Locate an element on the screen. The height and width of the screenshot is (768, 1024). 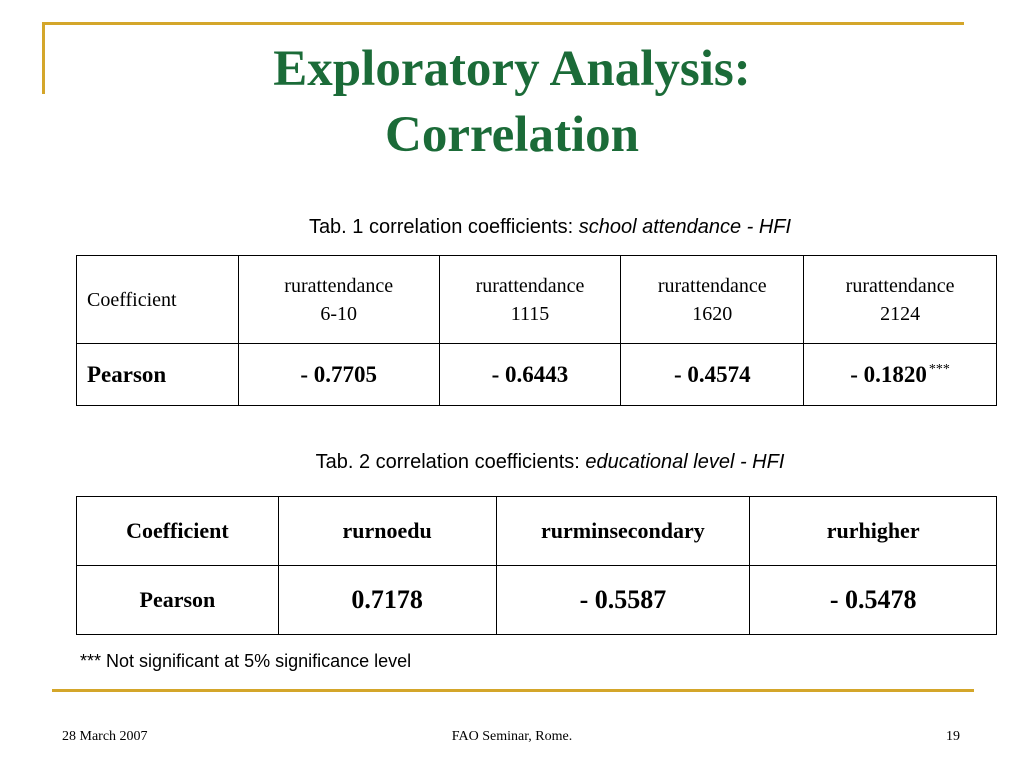
slide-title-line1: Exploratory Analysis: is located at coordinates (512, 69).